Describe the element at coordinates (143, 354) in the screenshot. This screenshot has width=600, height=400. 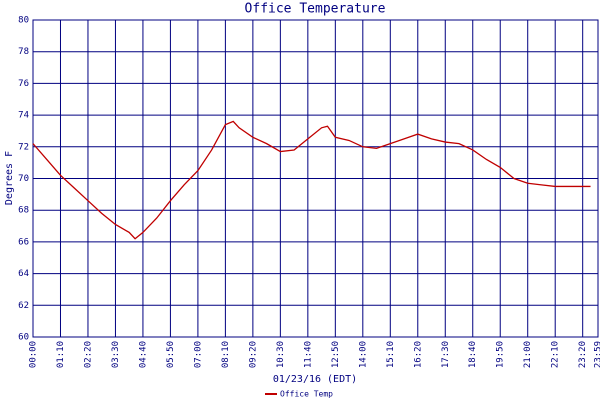
I see `x-tick-label: 04:40` at that location.